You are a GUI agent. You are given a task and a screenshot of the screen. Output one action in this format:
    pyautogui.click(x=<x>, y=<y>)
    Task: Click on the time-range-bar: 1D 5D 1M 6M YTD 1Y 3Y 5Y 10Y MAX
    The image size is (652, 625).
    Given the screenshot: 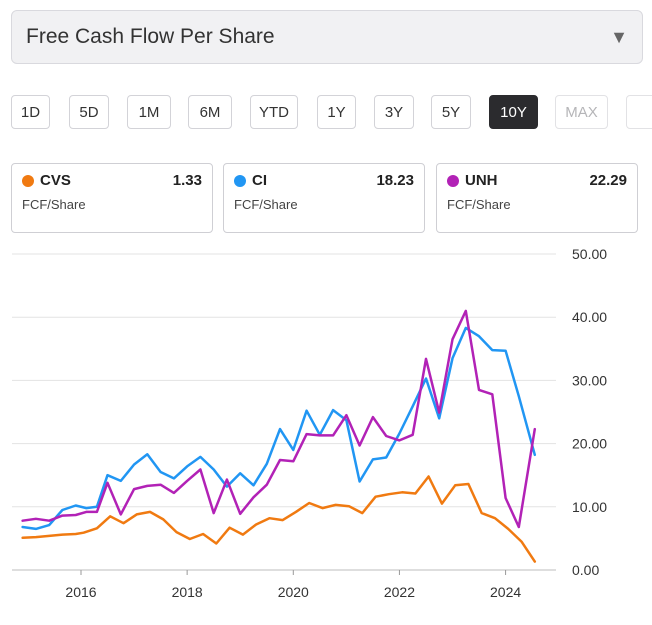 What is the action you would take?
    pyautogui.click(x=331, y=112)
    